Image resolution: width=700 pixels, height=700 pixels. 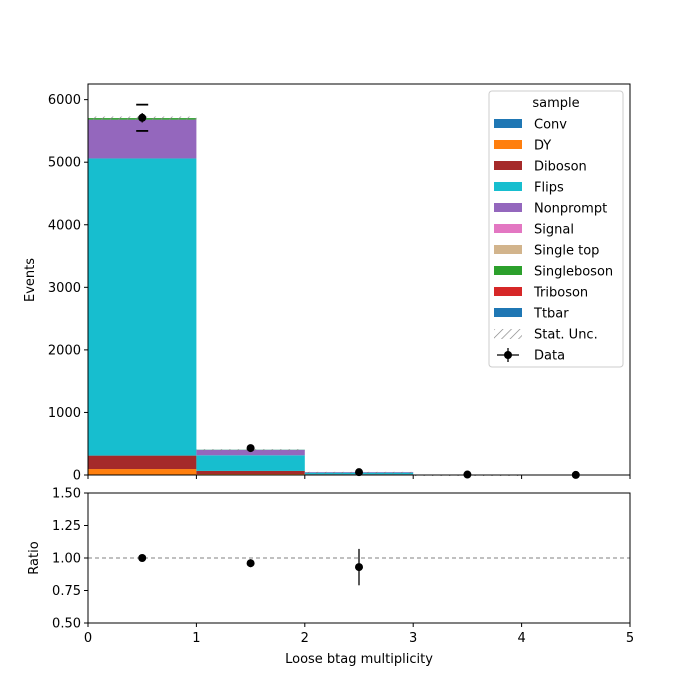 What do you see at coordinates (66, 559) in the screenshot?
I see `ratio-y-tick-label-2: 1.00` at bounding box center [66, 559].